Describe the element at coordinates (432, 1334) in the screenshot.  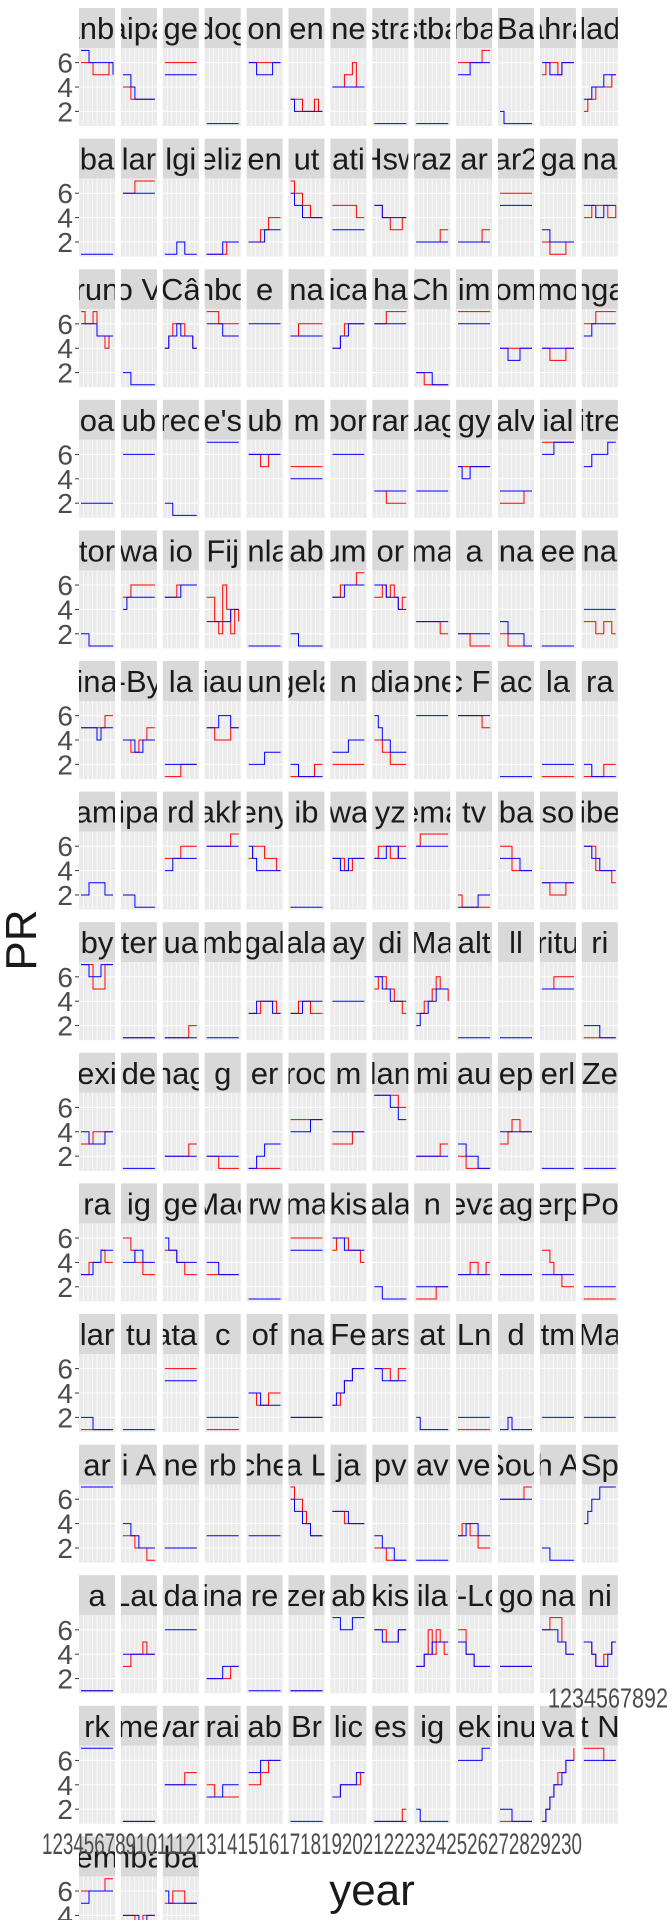
I see `facet-strip-label: at` at that location.